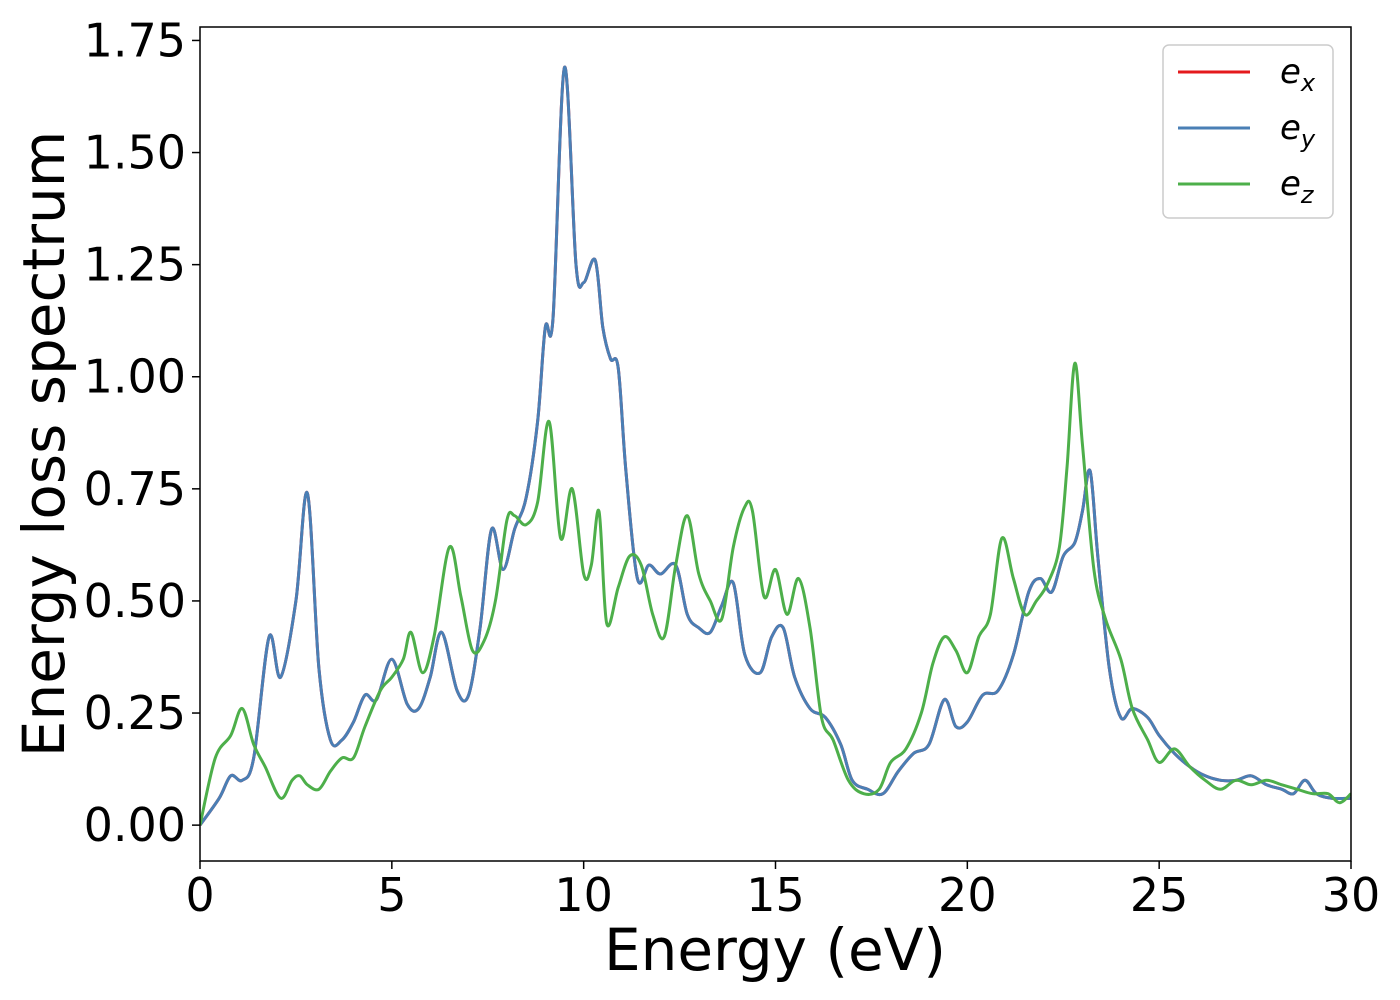 The width and height of the screenshot is (1400, 1000). I want to click on y-tick-label: 1.00, so click(135, 377).